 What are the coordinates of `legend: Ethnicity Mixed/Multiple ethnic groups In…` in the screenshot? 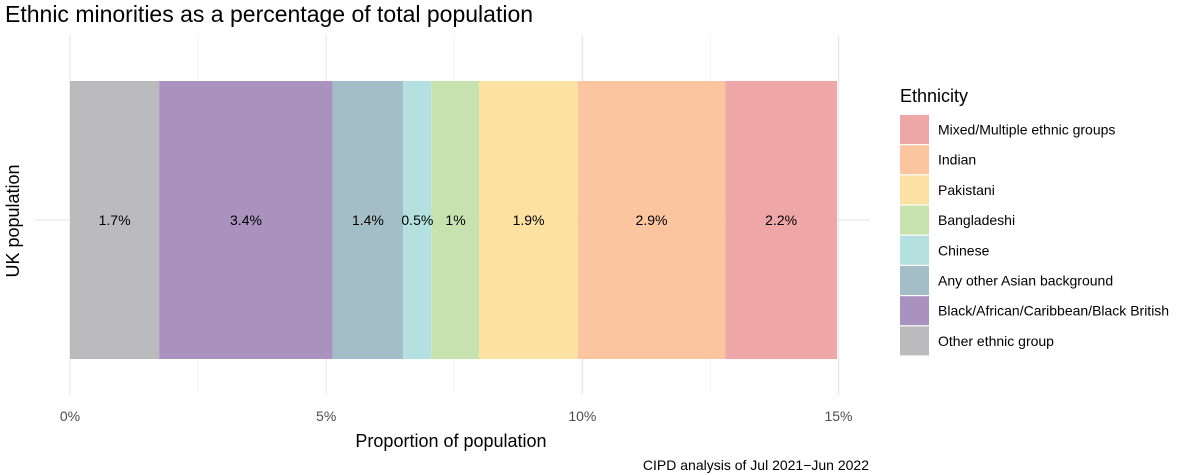 It's located at (1034, 221).